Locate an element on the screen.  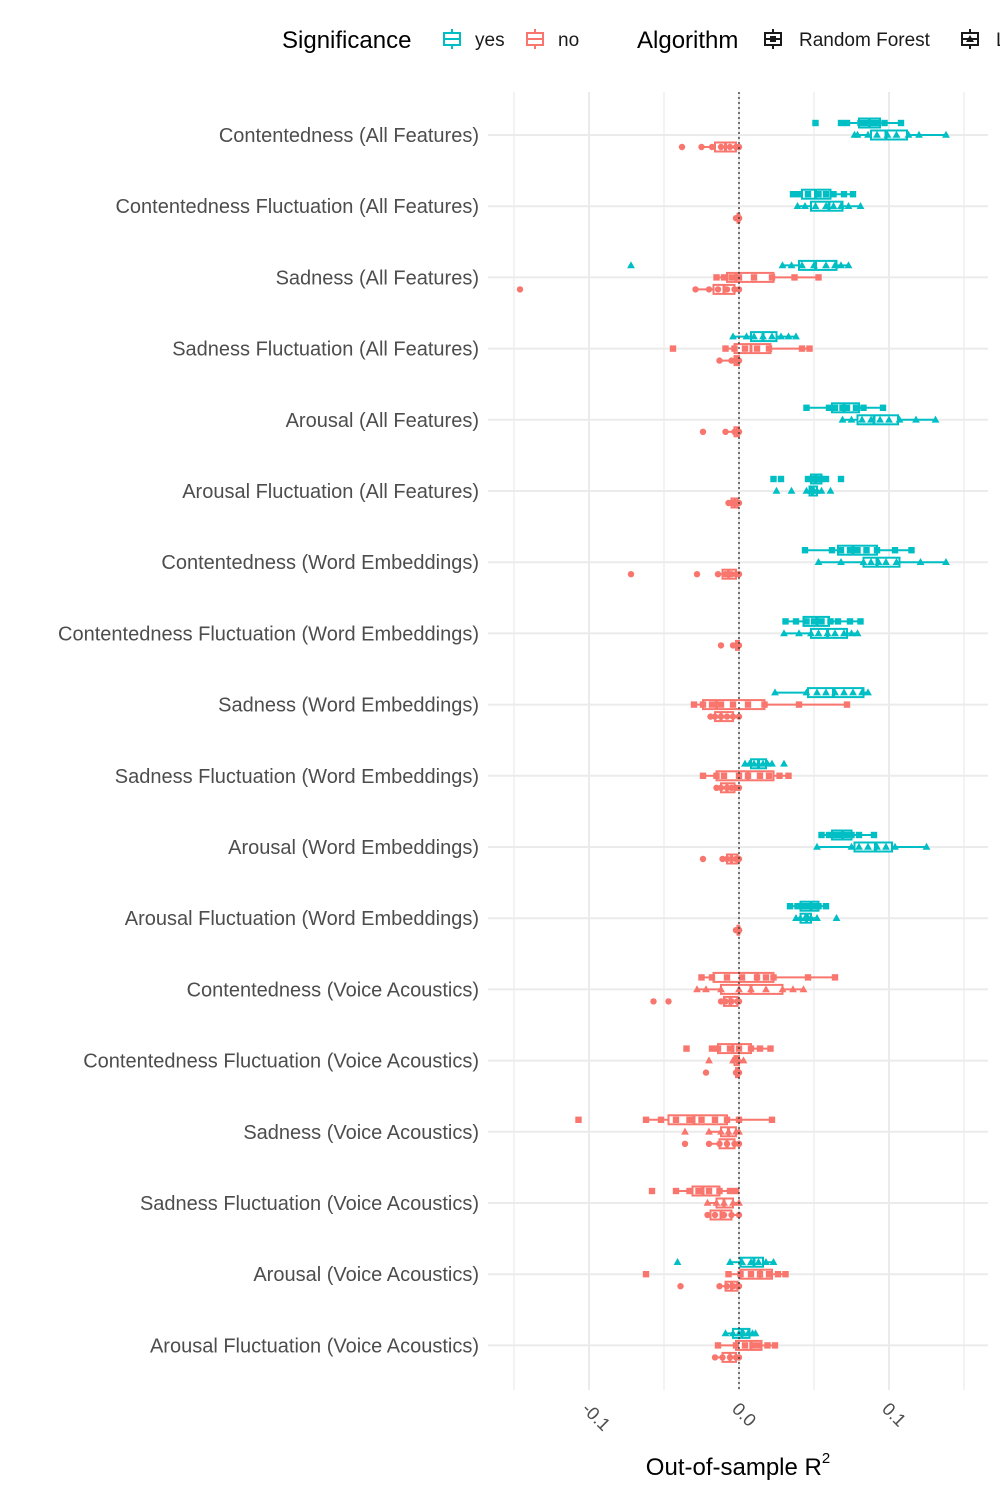
category-label: Arousal (Voice Acoustics) is located at coordinates (366, 1275).